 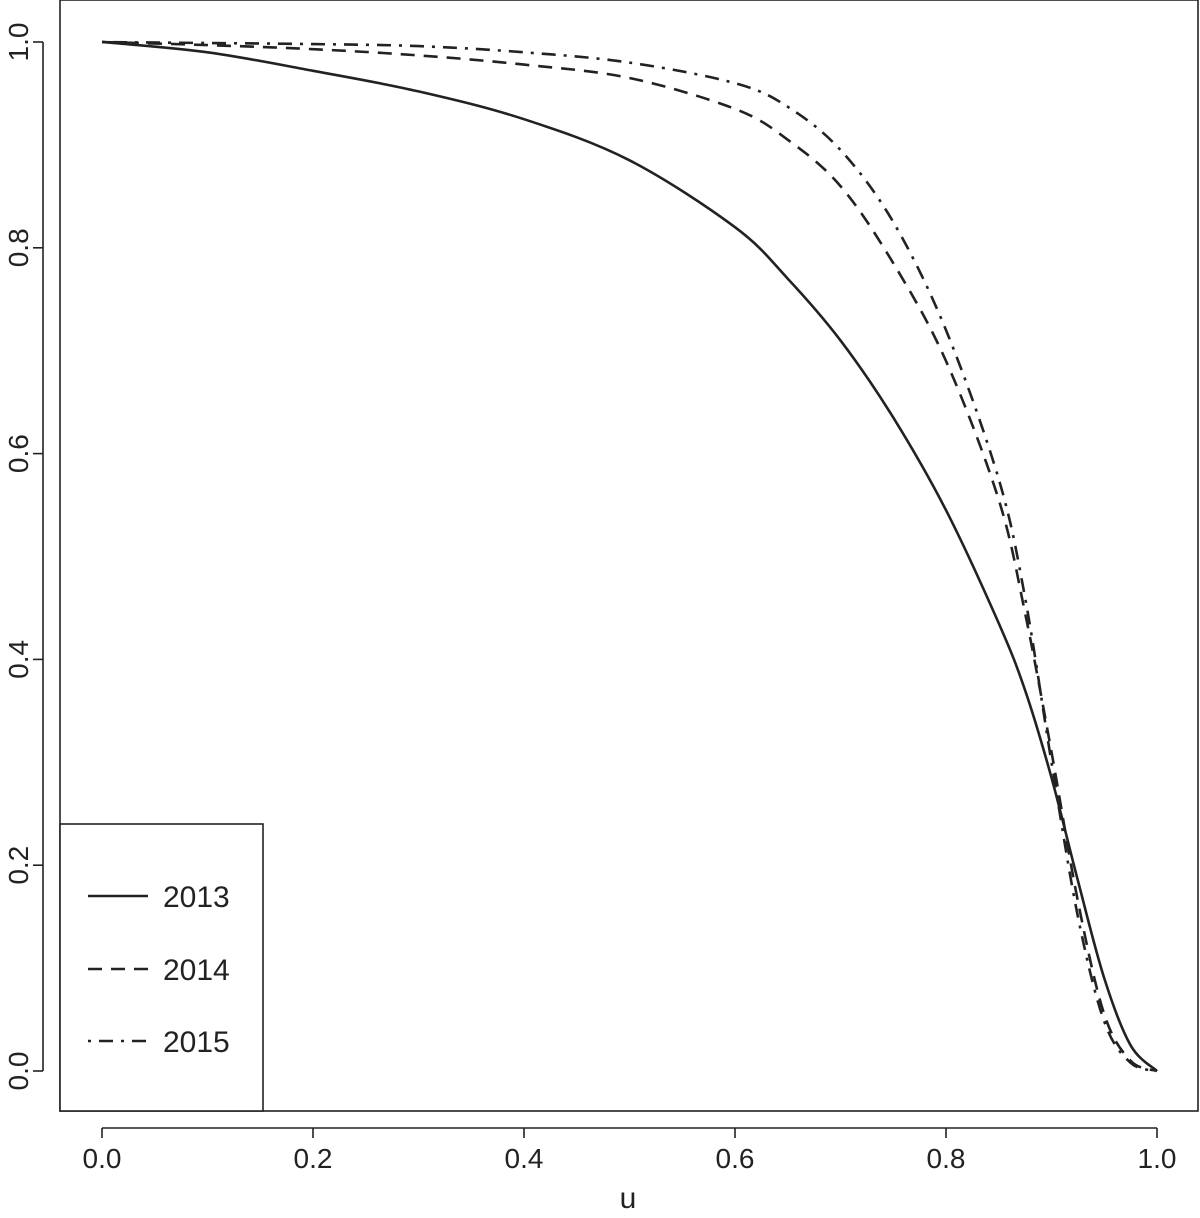 What do you see at coordinates (18, 247) in the screenshot?
I see `y-tick-label: 0.8` at bounding box center [18, 247].